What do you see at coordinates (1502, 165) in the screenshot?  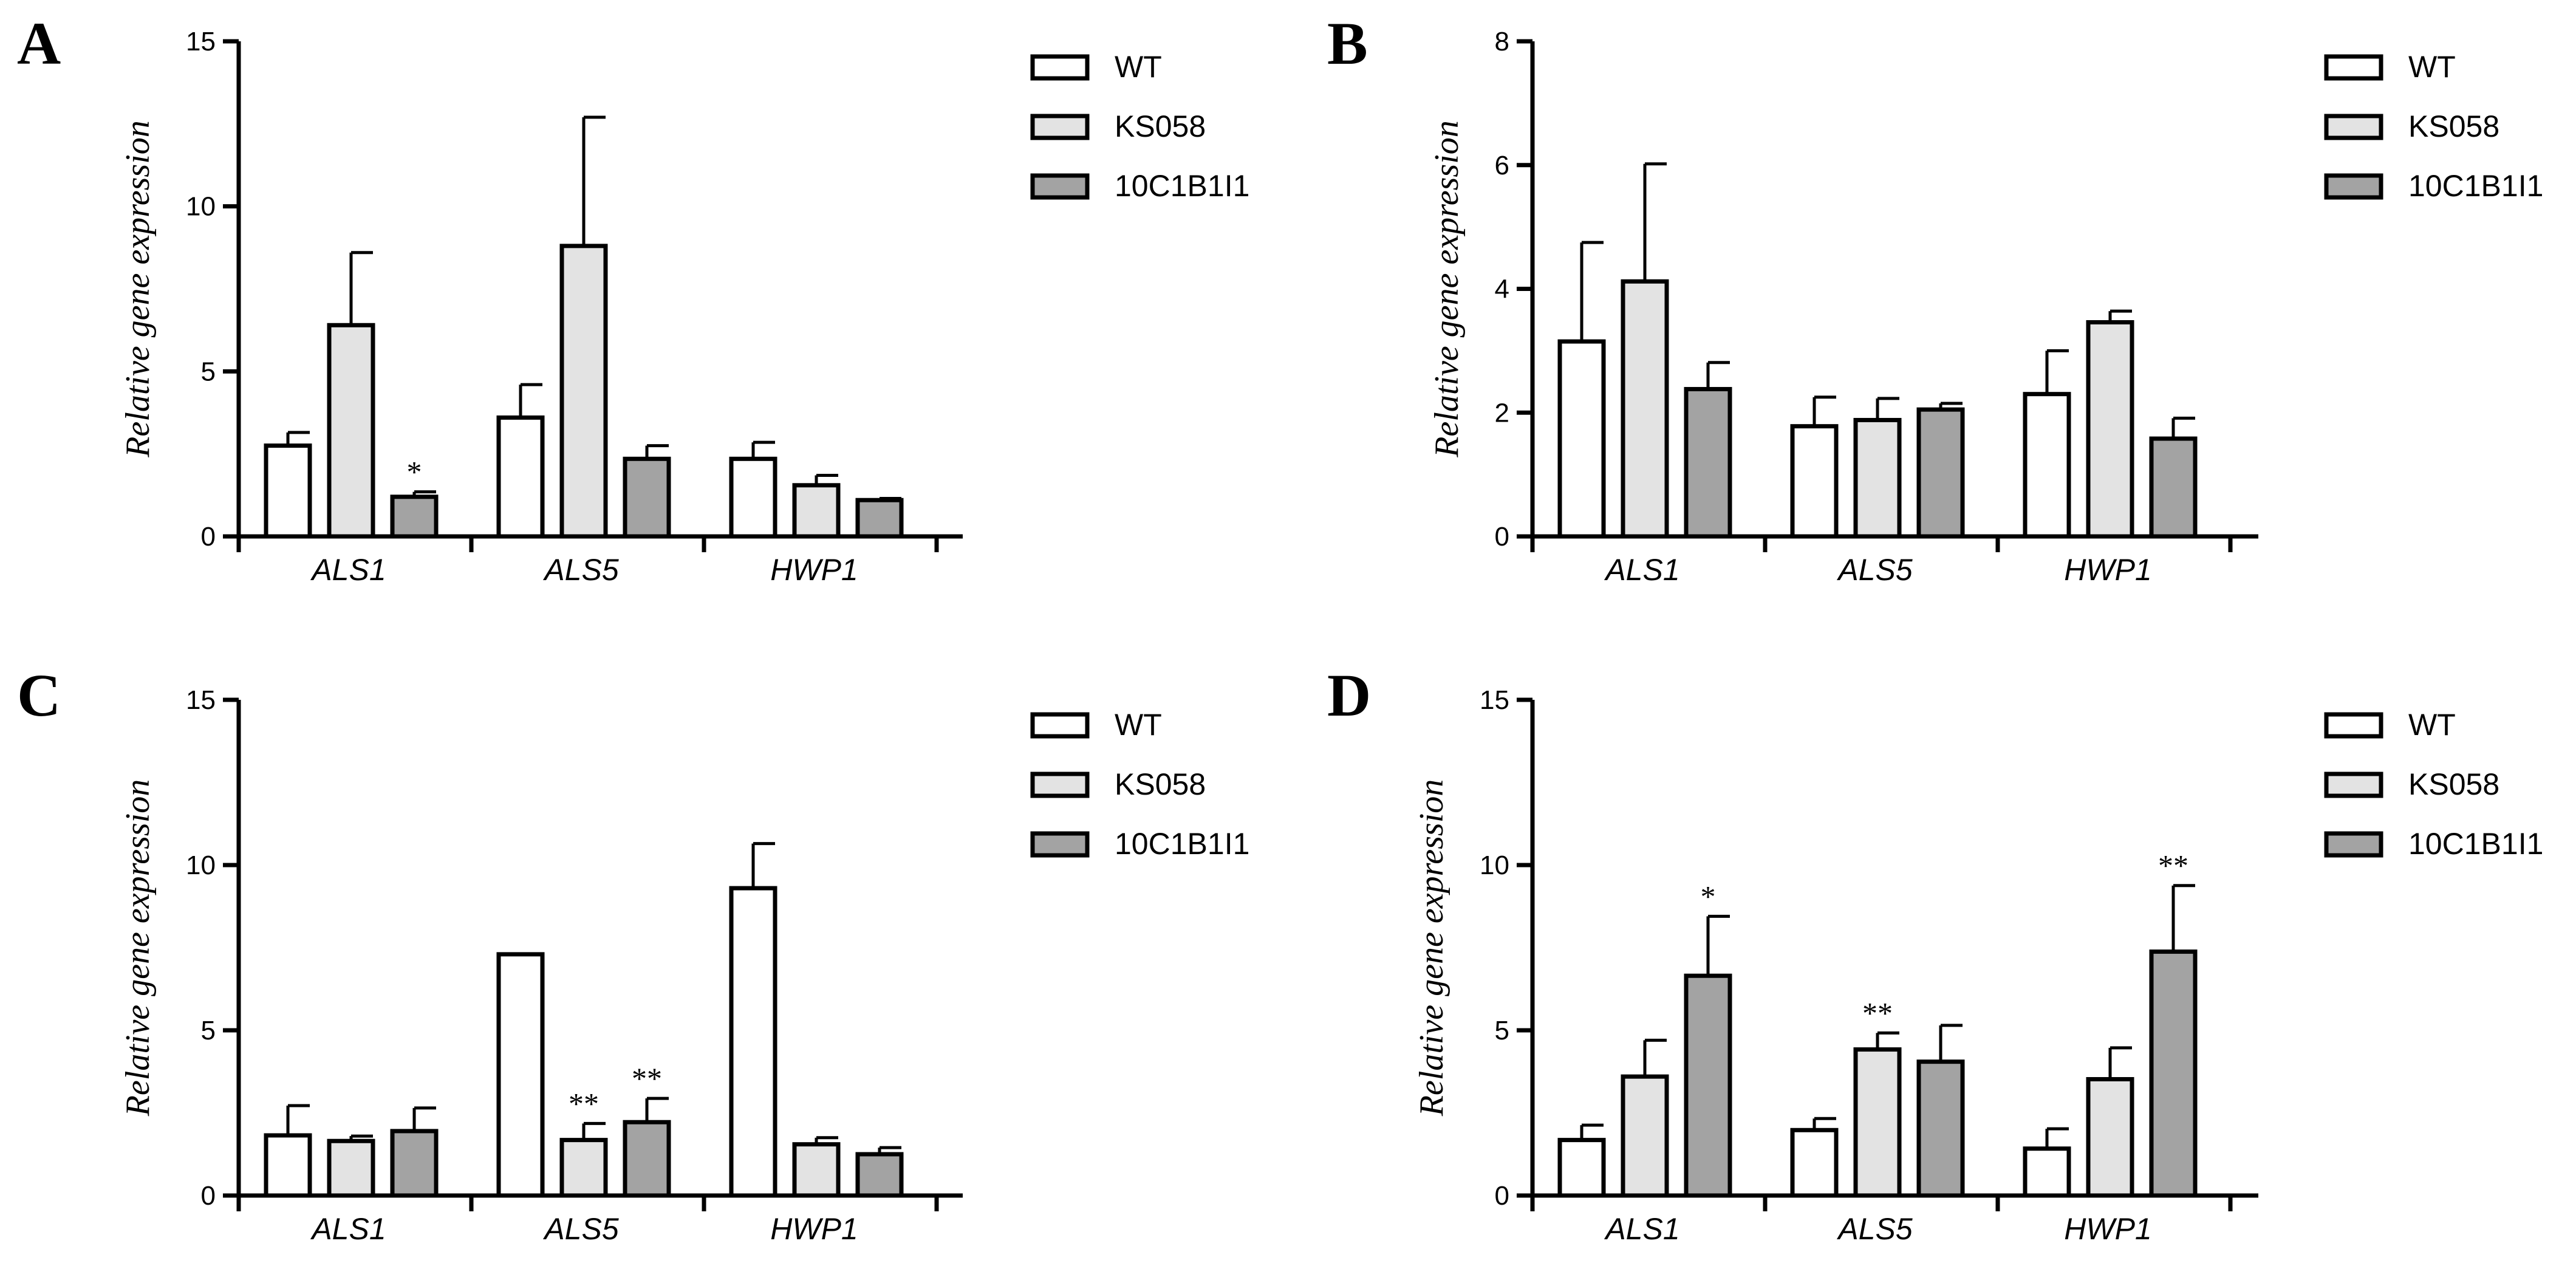 I see `y-tick-label: 6` at bounding box center [1502, 165].